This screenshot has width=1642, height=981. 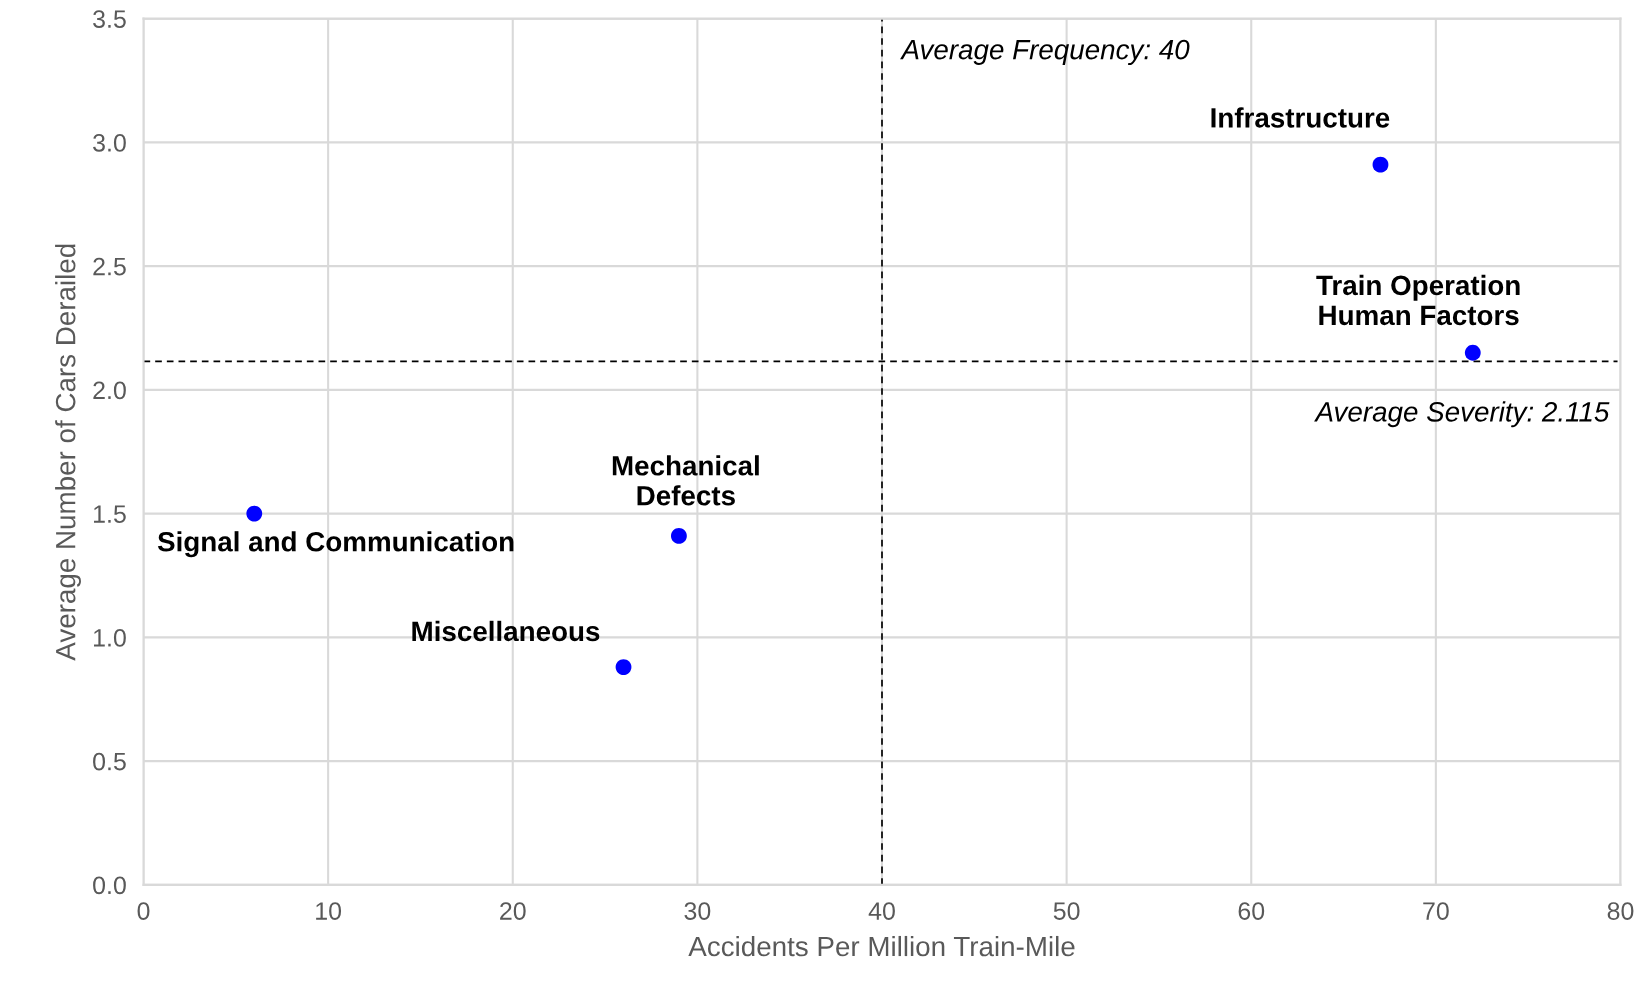 I want to click on x-tick-label: 10, so click(x=329, y=911).